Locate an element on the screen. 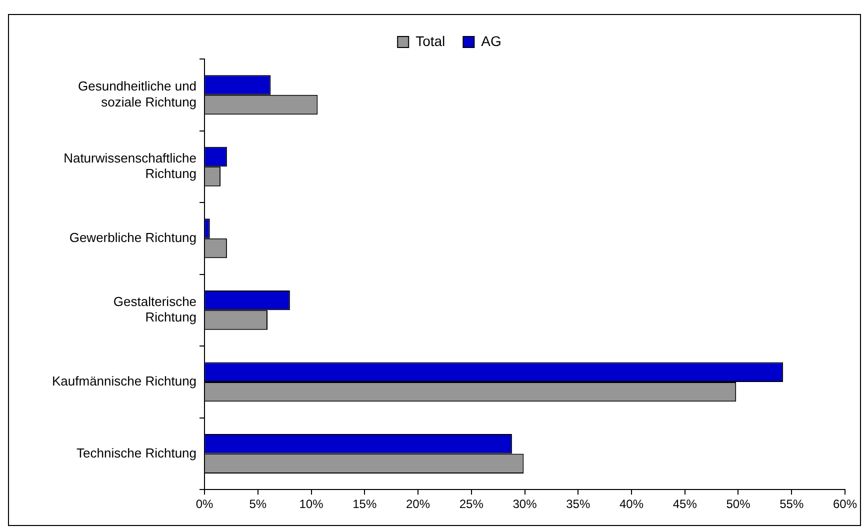  legend-label: Total is located at coordinates (431, 40).